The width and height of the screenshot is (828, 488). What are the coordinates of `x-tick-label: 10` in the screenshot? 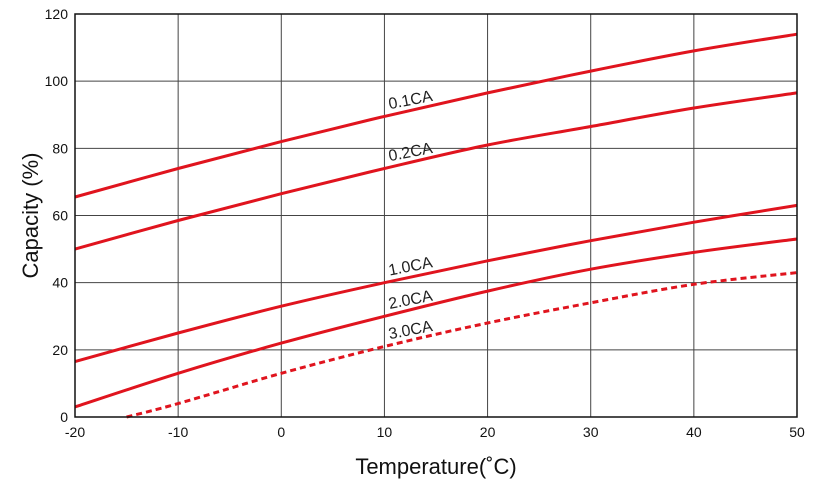 It's located at (385, 432).